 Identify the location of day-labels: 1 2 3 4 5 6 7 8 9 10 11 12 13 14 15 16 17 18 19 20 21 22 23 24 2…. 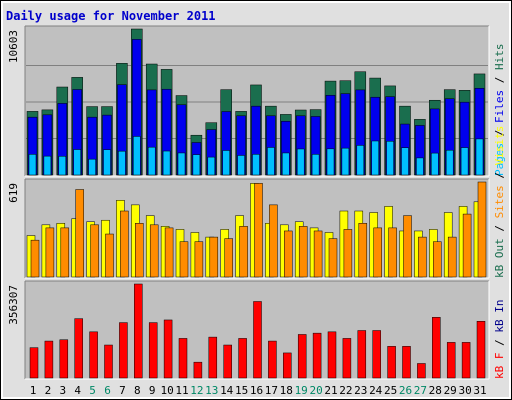
(258, 390).